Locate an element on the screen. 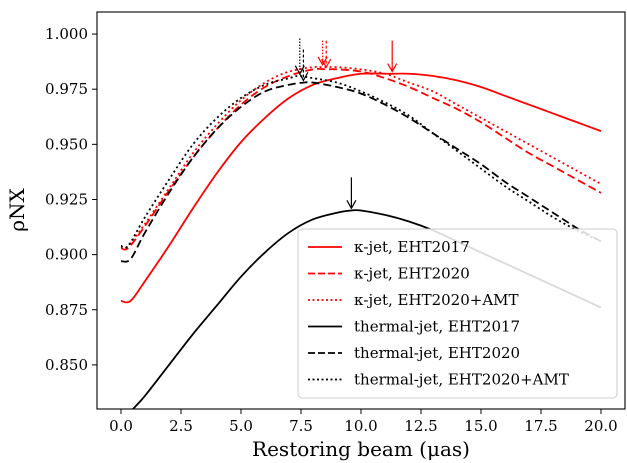 Image resolution: width=627 pixels, height=463 pixels. x-tick-label: 10.0 is located at coordinates (360, 426).